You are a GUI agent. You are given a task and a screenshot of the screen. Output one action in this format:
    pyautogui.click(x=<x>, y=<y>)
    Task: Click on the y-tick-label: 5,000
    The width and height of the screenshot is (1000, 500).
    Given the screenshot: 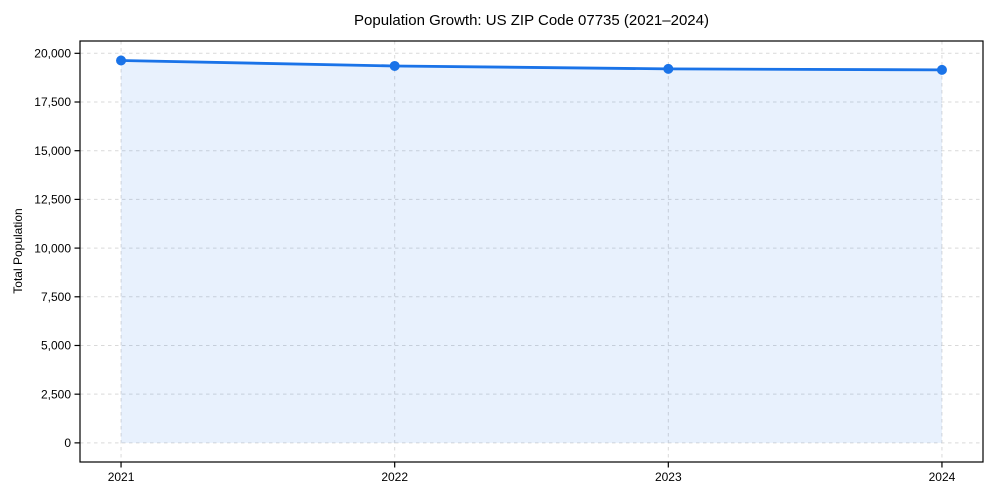 What is the action you would take?
    pyautogui.click(x=56, y=346)
    